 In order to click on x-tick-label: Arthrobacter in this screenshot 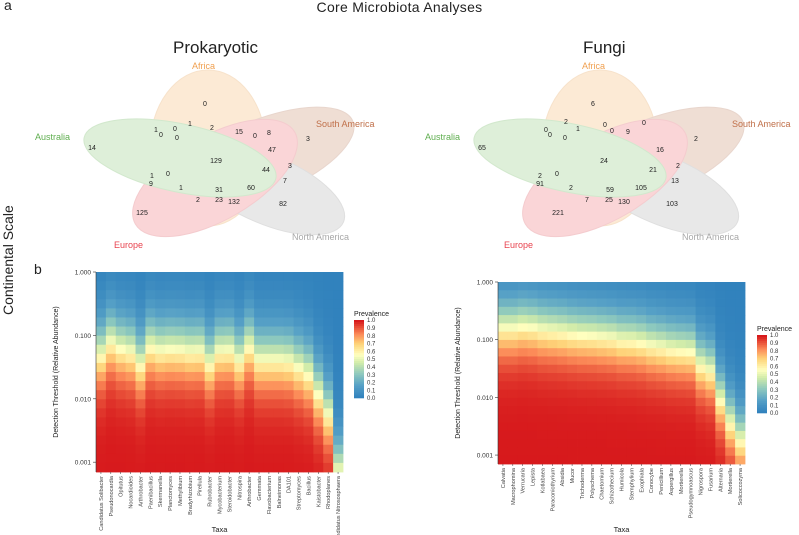, I will do `click(141, 491)`.